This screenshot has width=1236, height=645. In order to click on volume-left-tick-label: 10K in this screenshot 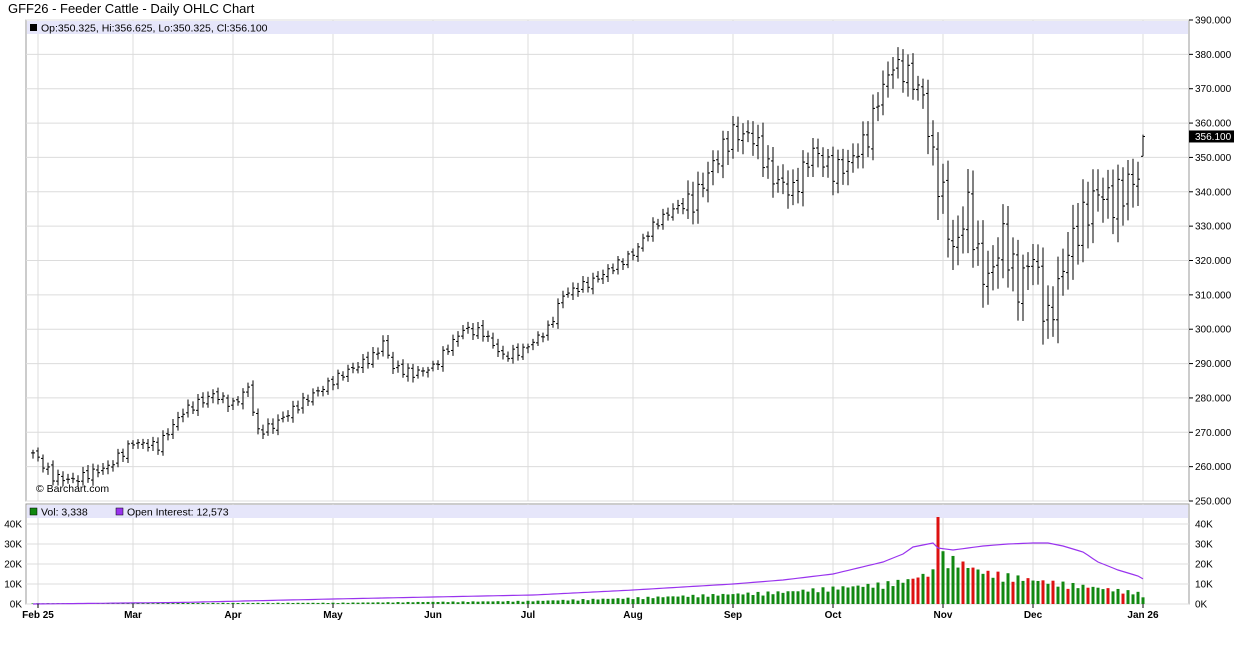, I will do `click(13, 585)`.